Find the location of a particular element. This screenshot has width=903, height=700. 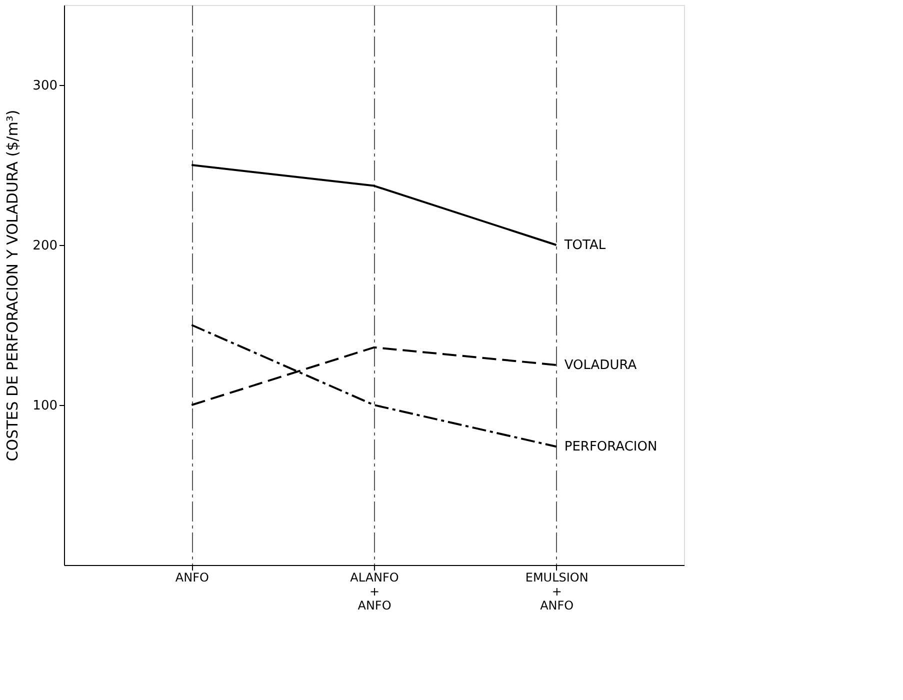

series-label: VOLADURA is located at coordinates (600, 365).